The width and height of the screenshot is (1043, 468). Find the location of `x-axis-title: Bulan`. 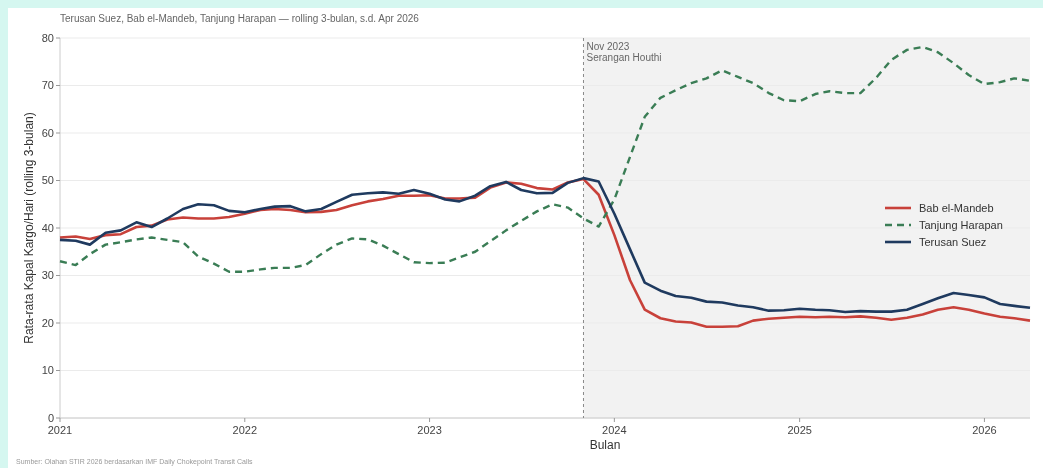

x-axis-title: Bulan is located at coordinates (605, 445).